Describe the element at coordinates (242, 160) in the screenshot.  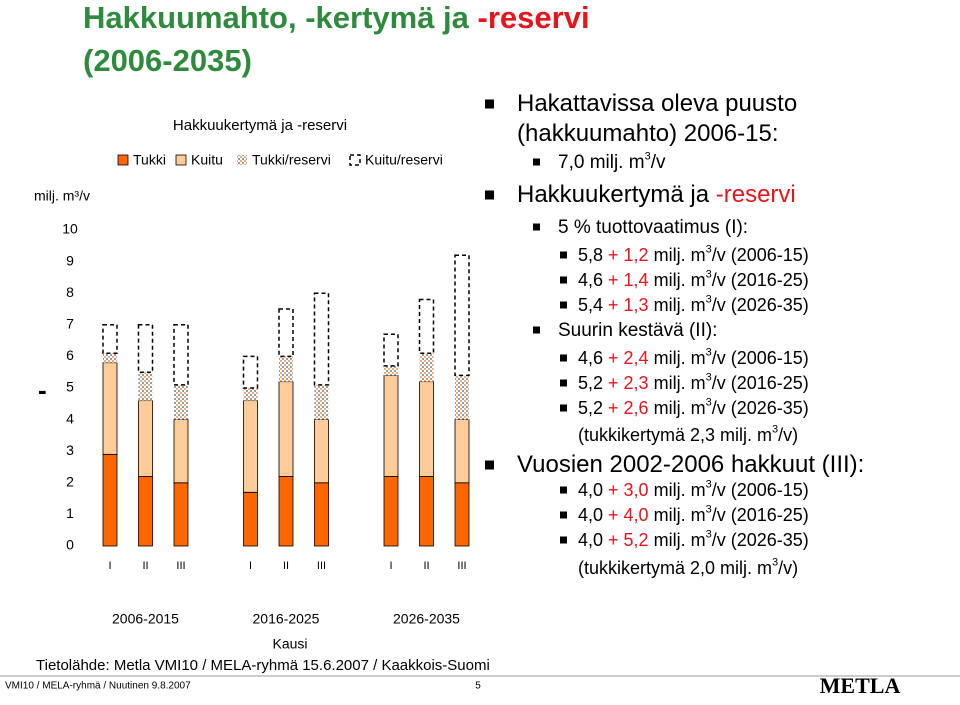
I see `legend-swatch` at that location.